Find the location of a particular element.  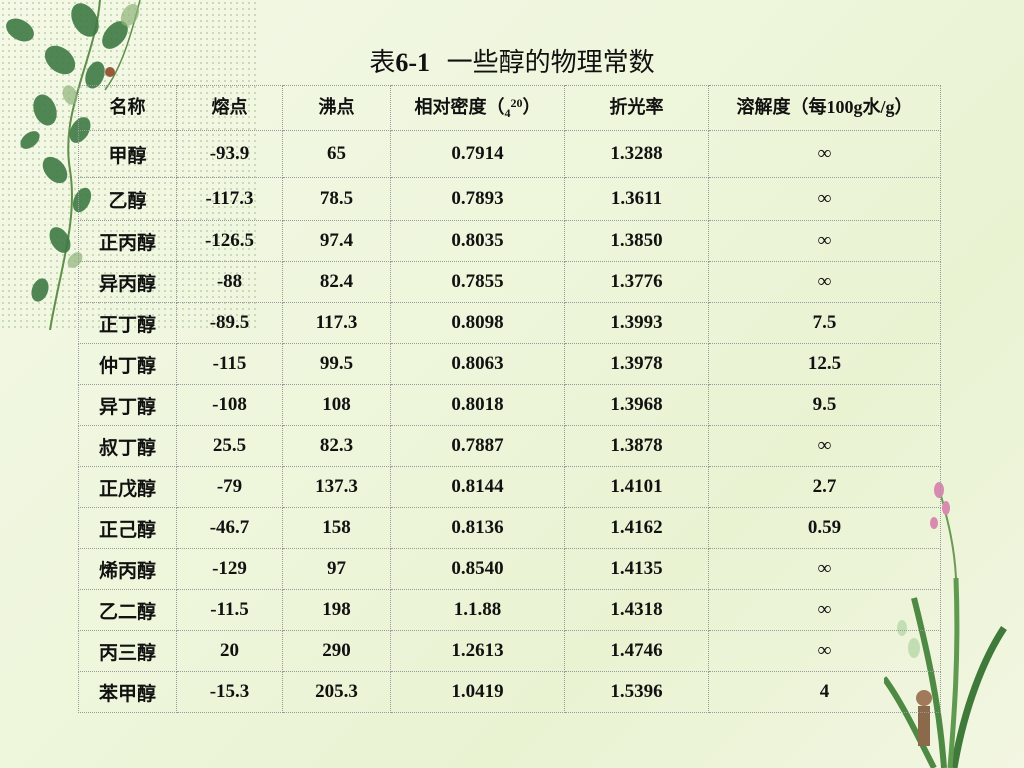

cell-boiling-point: 97 is located at coordinates (336, 569).